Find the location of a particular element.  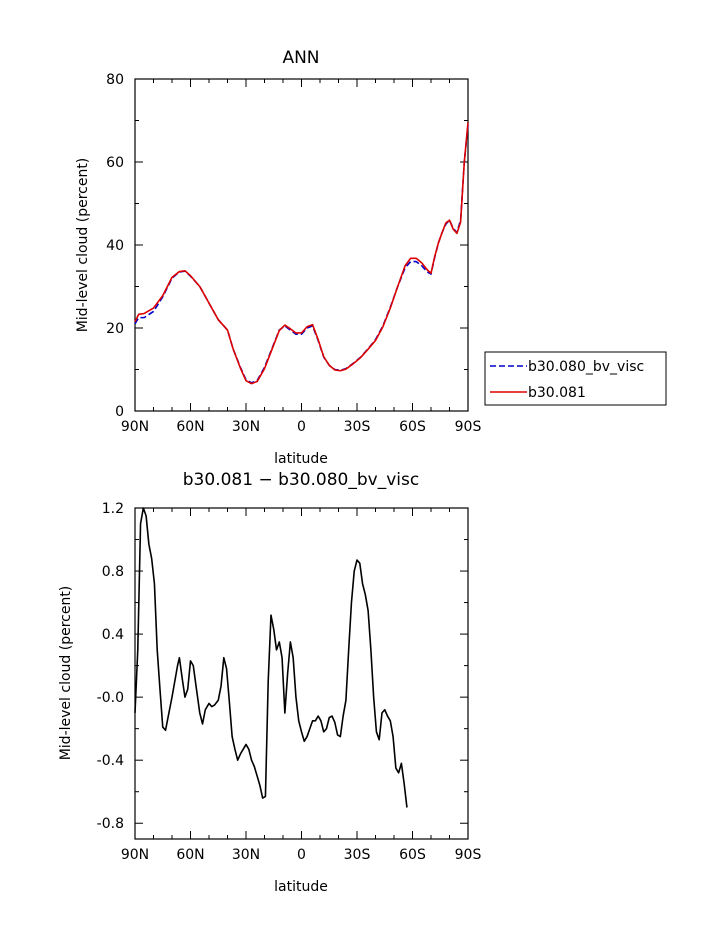

bottom-series is located at coordinates (271, 657).